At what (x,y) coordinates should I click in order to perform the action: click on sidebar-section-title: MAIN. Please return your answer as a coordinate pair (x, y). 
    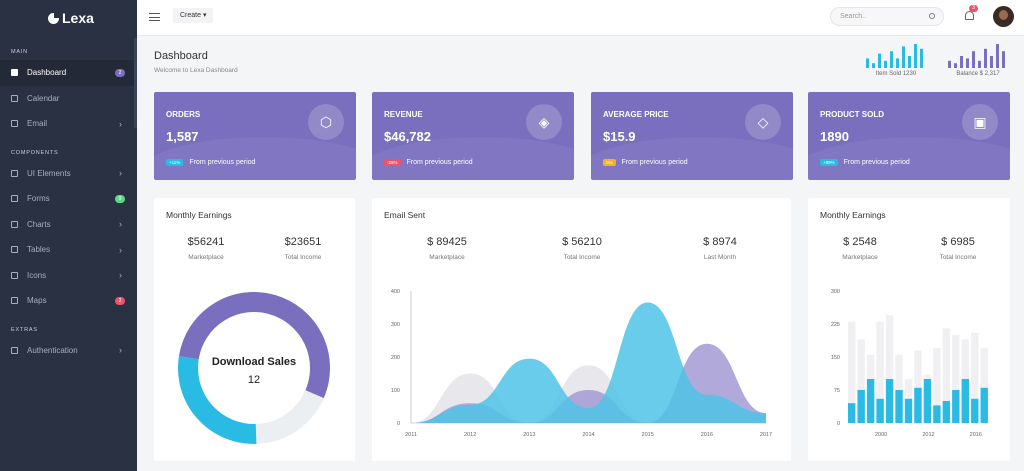
    Looking at the image, I should click on (19, 52).